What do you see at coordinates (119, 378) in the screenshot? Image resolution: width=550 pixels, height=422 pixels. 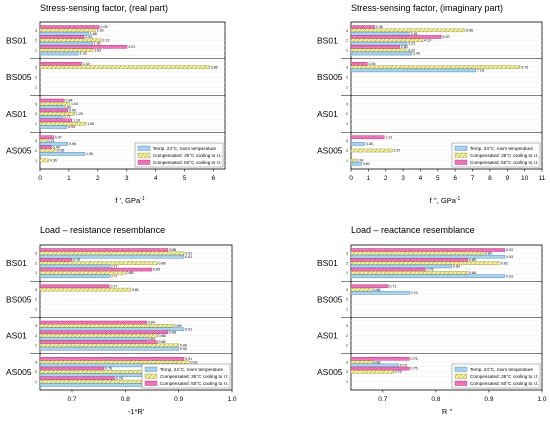 I see `bar-value-label: 0.78` at bounding box center [119, 378].